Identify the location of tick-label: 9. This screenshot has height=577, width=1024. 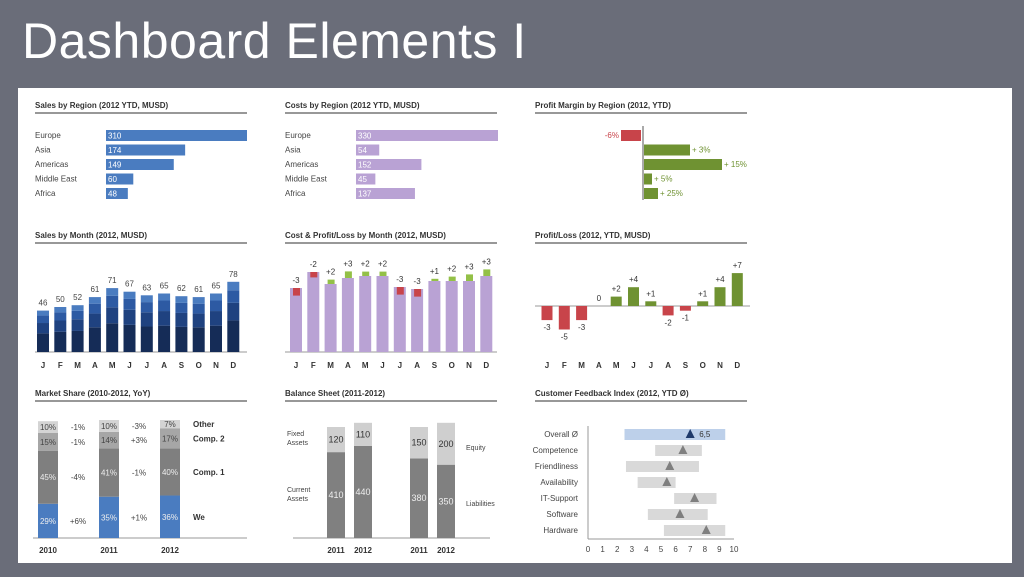
(719, 549).